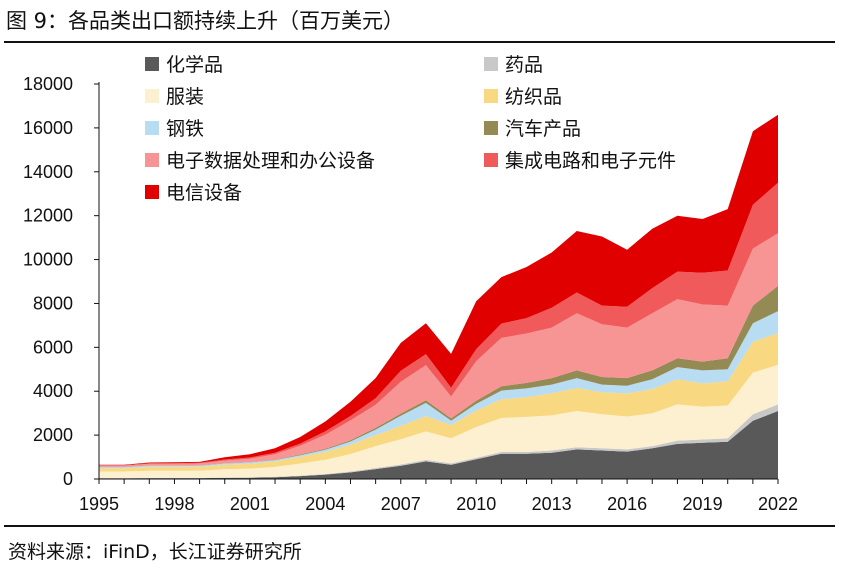 This screenshot has width=843, height=579. Describe the element at coordinates (524, 65) in the screenshot. I see `legend-label: 药品` at that location.